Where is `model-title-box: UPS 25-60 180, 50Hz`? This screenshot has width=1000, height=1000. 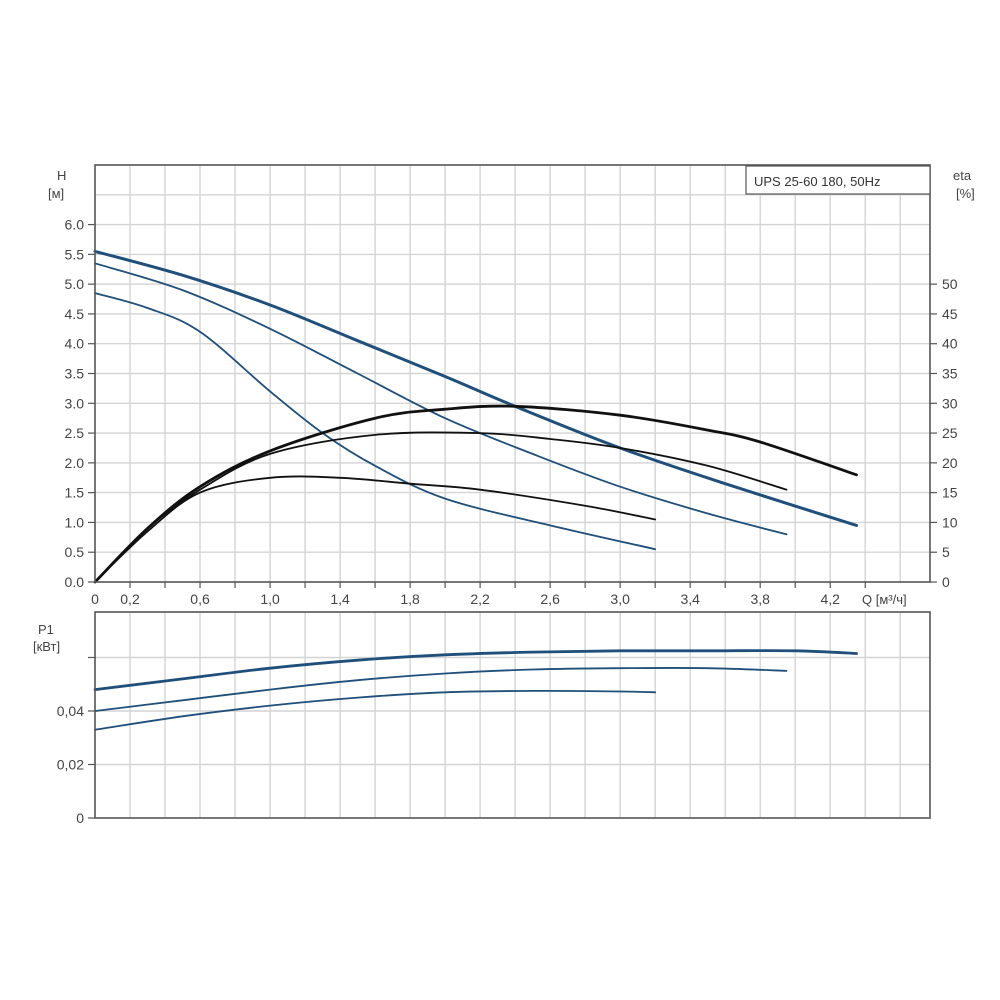 model-title-box: UPS 25-60 180, 50Hz is located at coordinates (838, 180).